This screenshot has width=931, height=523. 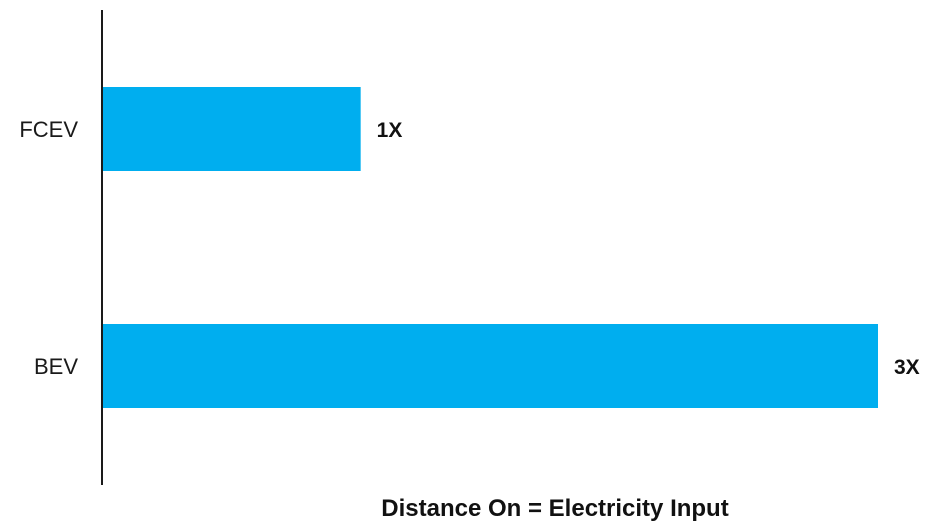 What do you see at coordinates (231, 129) in the screenshot?
I see `bar-fcev` at bounding box center [231, 129].